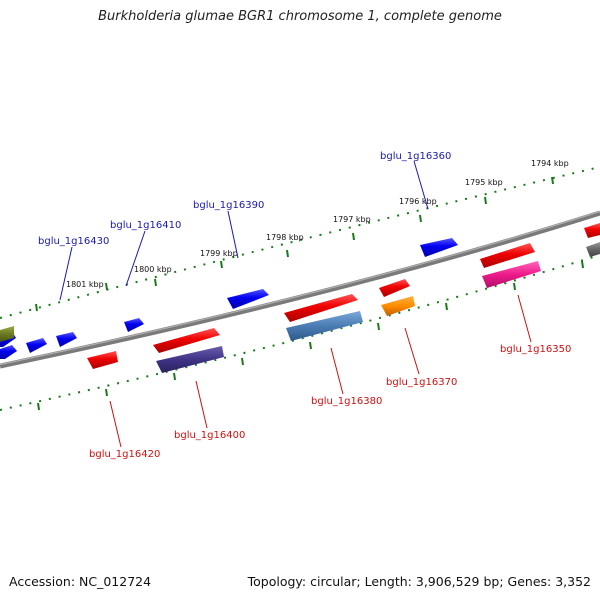 The height and width of the screenshot is (600, 600). I want to click on scale-label-1796: 1796 kbp, so click(418, 201).